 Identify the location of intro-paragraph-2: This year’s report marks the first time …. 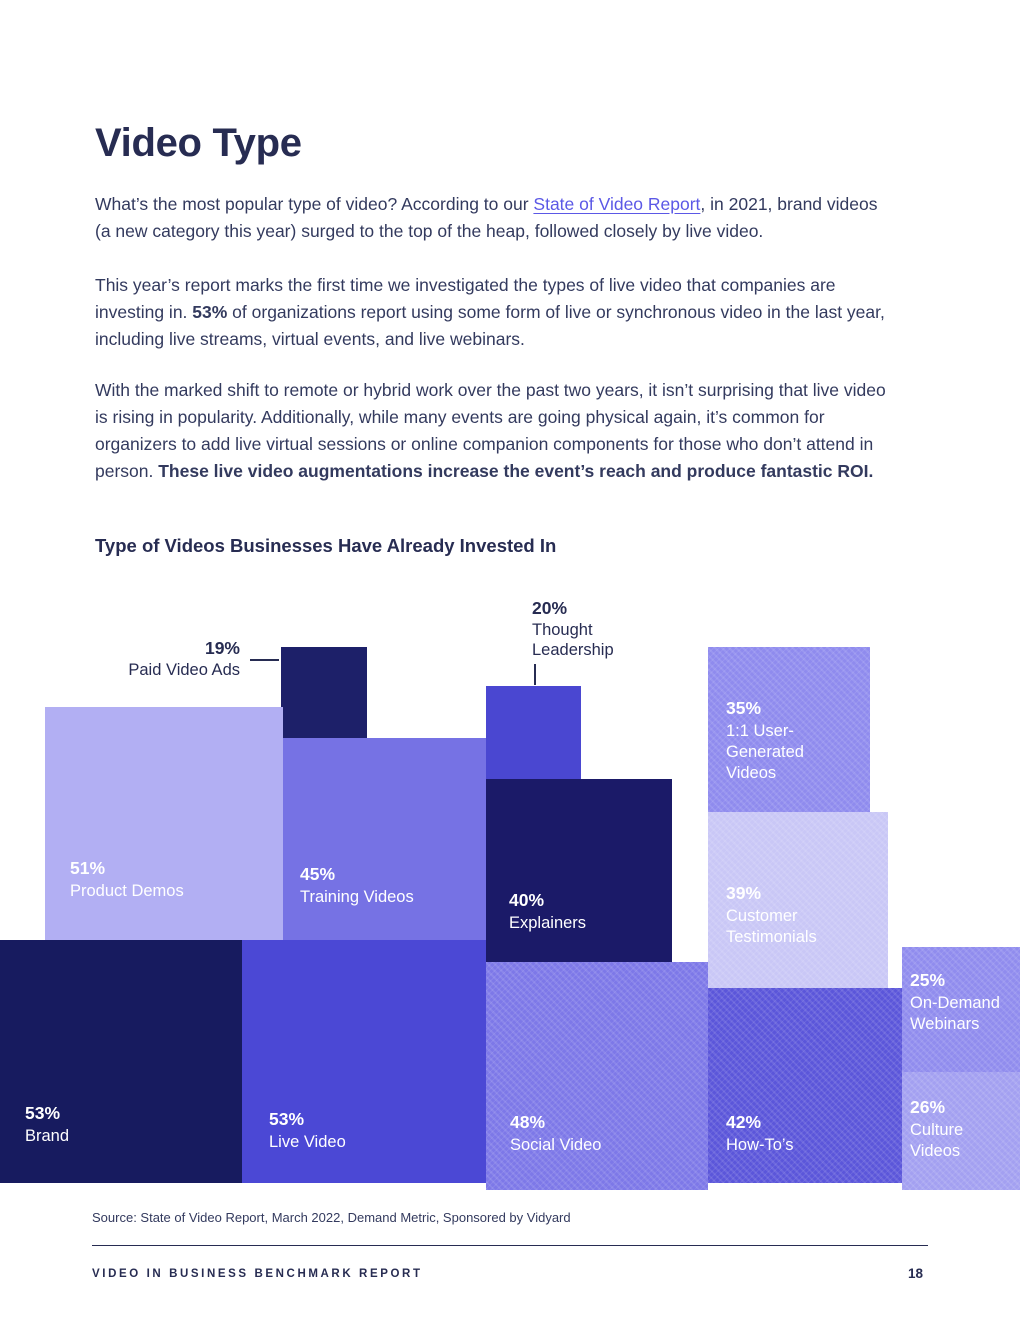
(495, 312).